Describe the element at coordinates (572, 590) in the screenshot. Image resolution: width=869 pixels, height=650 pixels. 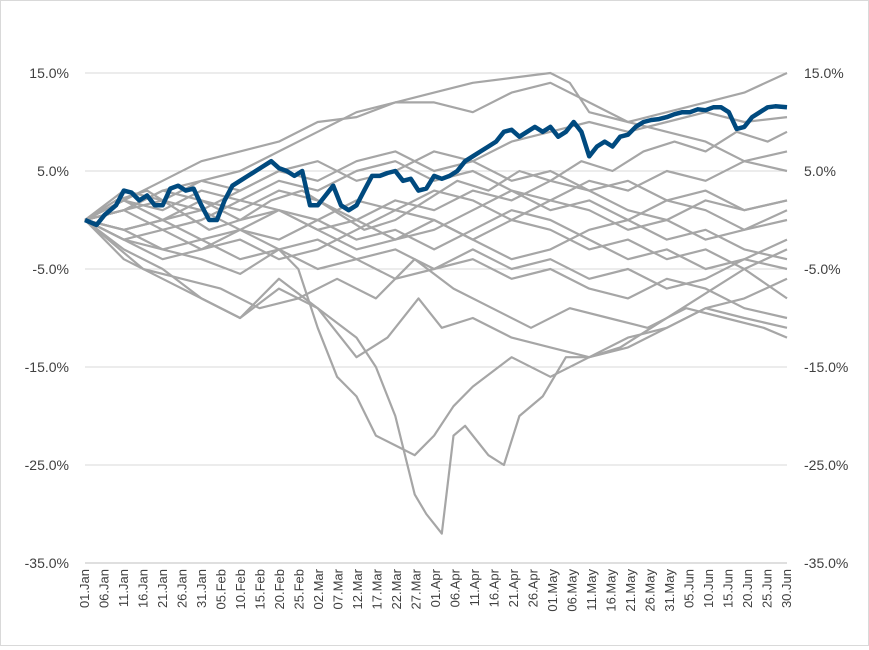
I see `x-tick-label: 06.May` at that location.